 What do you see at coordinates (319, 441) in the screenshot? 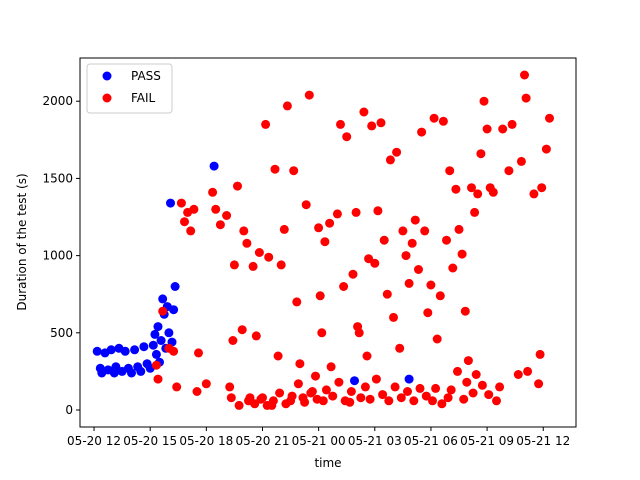
I see `x-tick-label: 05-21 00` at bounding box center [319, 441].